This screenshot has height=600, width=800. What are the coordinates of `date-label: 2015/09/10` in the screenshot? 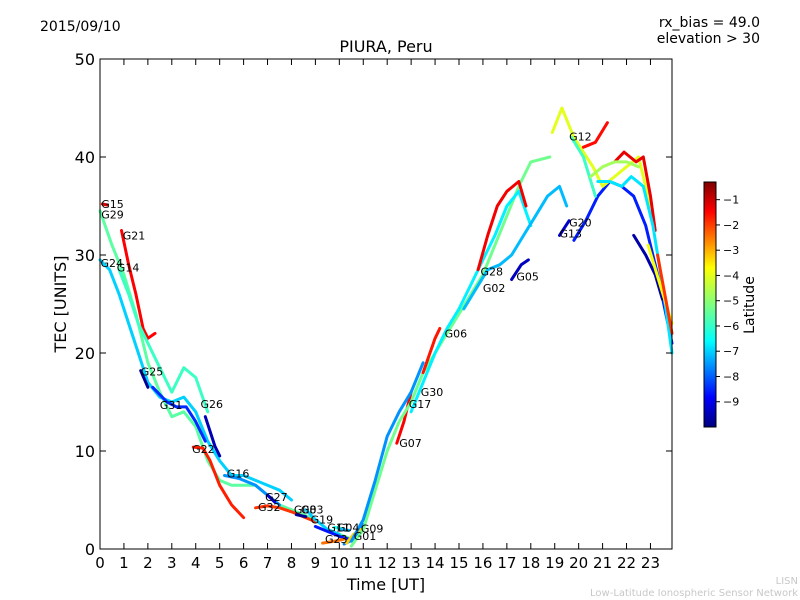 It's located at (80, 27).